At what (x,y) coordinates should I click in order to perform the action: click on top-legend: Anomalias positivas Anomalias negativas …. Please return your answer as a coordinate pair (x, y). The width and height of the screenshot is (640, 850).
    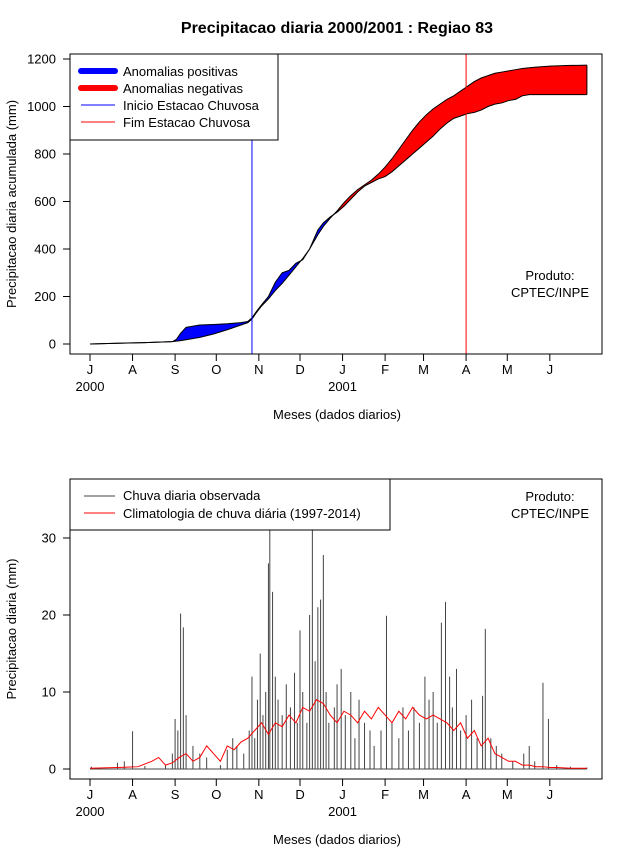
    Looking at the image, I should click on (174, 97).